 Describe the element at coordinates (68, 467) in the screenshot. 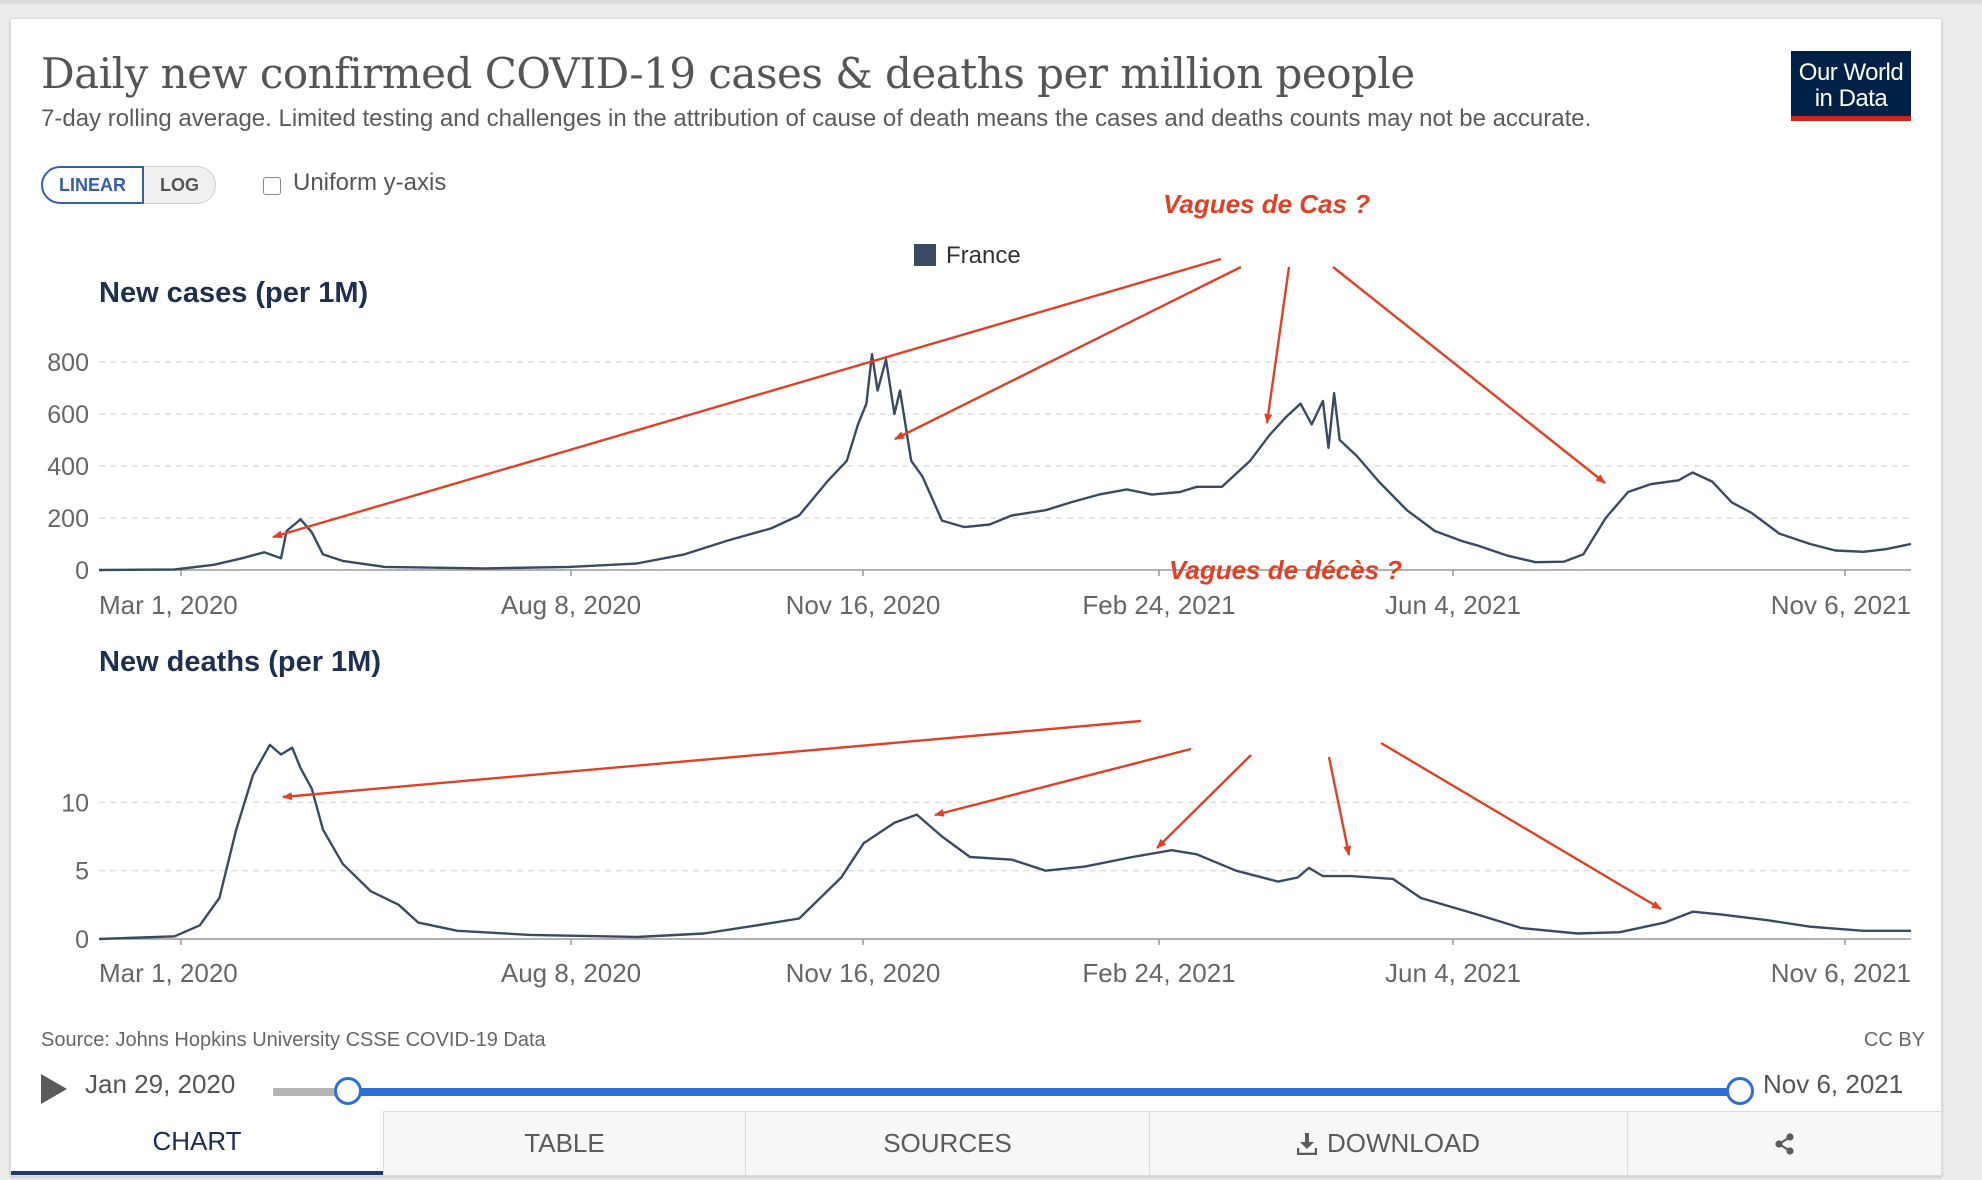

I see `y-tick-label: 400` at that location.